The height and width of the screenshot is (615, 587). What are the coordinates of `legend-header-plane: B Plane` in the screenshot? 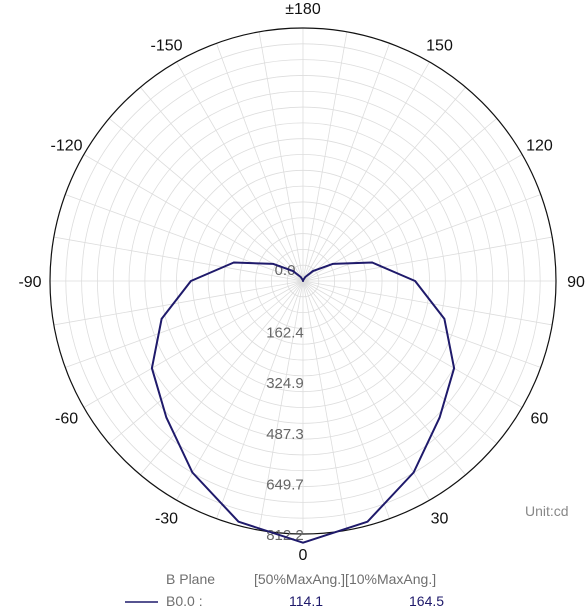 It's located at (190, 579).